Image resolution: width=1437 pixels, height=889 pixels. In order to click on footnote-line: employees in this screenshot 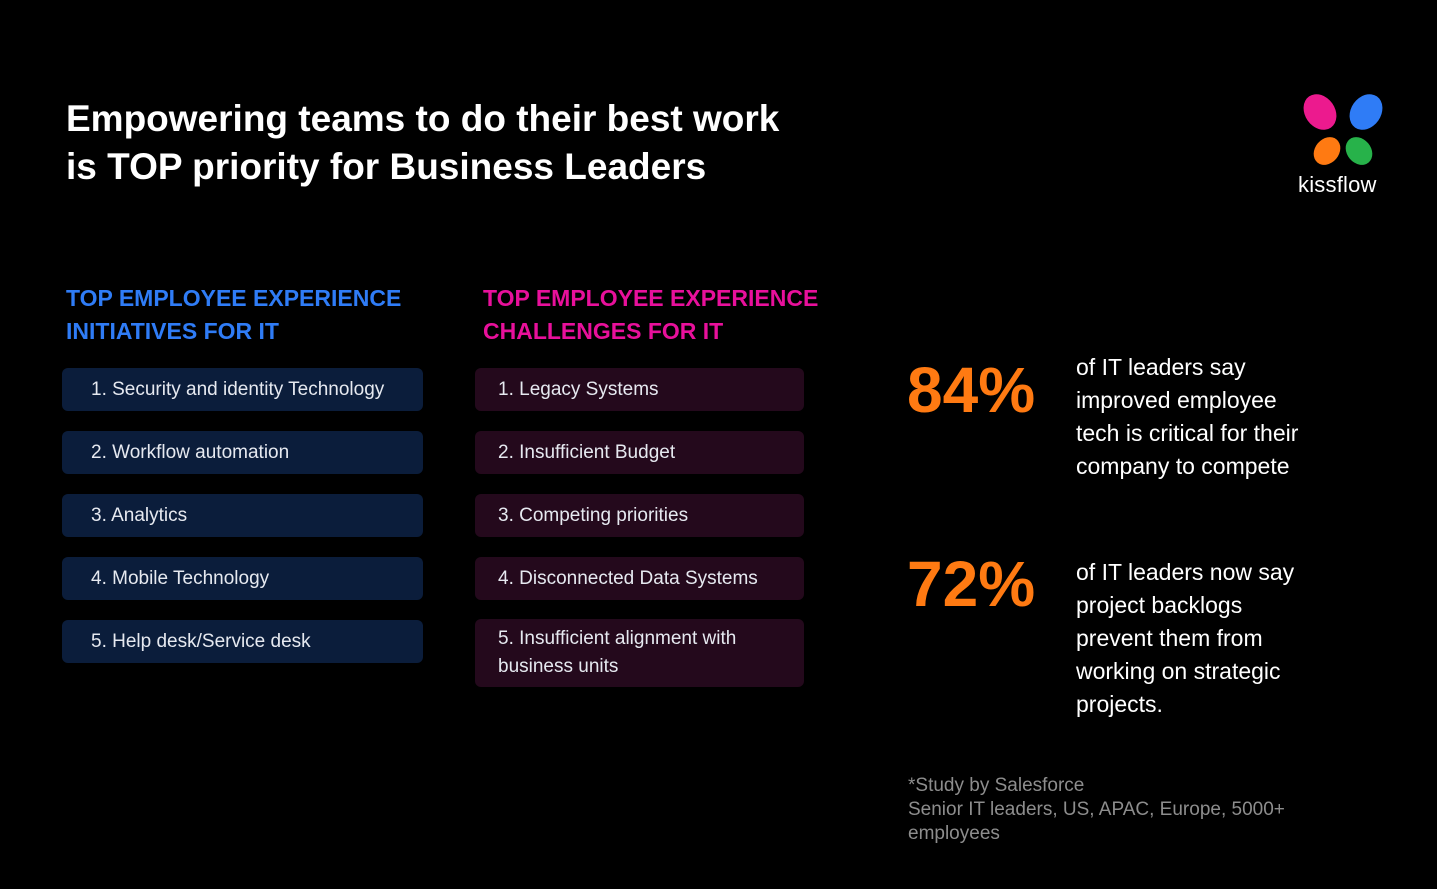, I will do `click(954, 833)`.